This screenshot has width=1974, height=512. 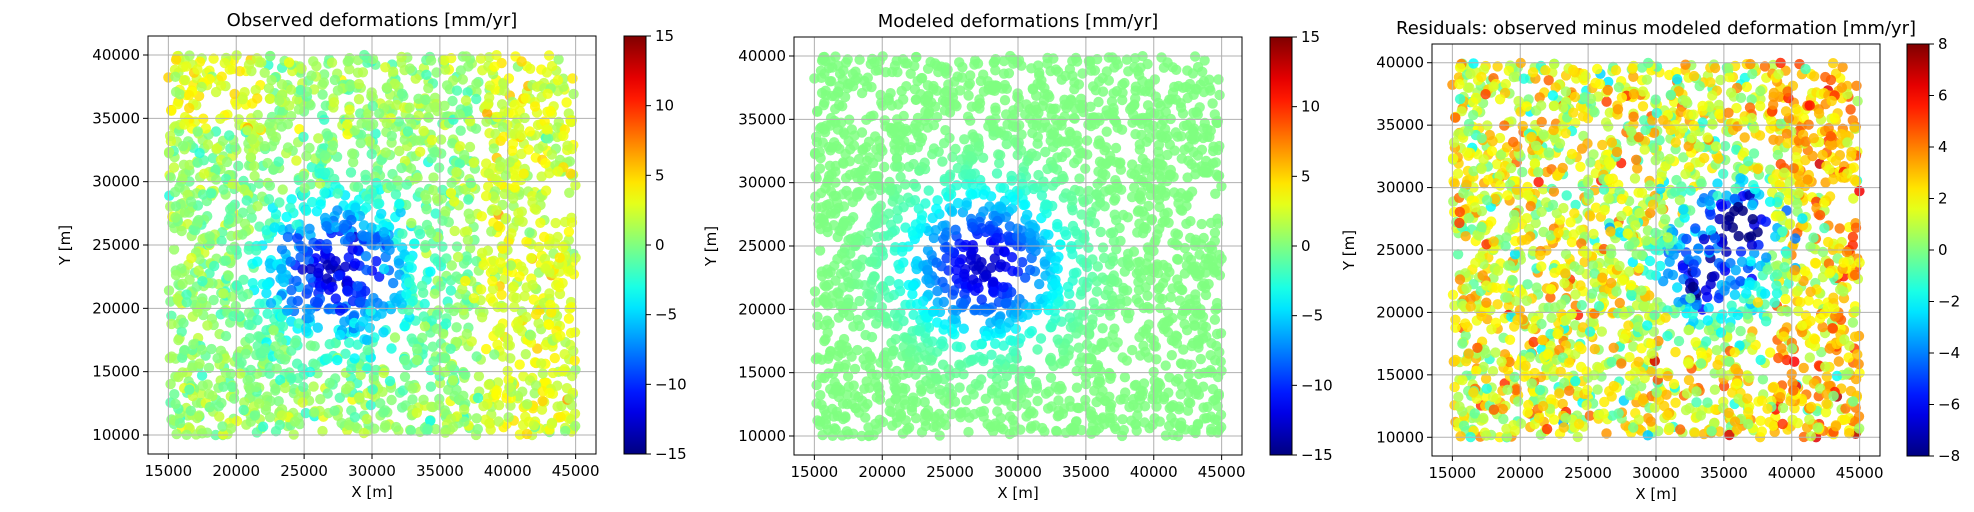 I want to click on colorbar-tick-label: −15, so click(x=671, y=454).